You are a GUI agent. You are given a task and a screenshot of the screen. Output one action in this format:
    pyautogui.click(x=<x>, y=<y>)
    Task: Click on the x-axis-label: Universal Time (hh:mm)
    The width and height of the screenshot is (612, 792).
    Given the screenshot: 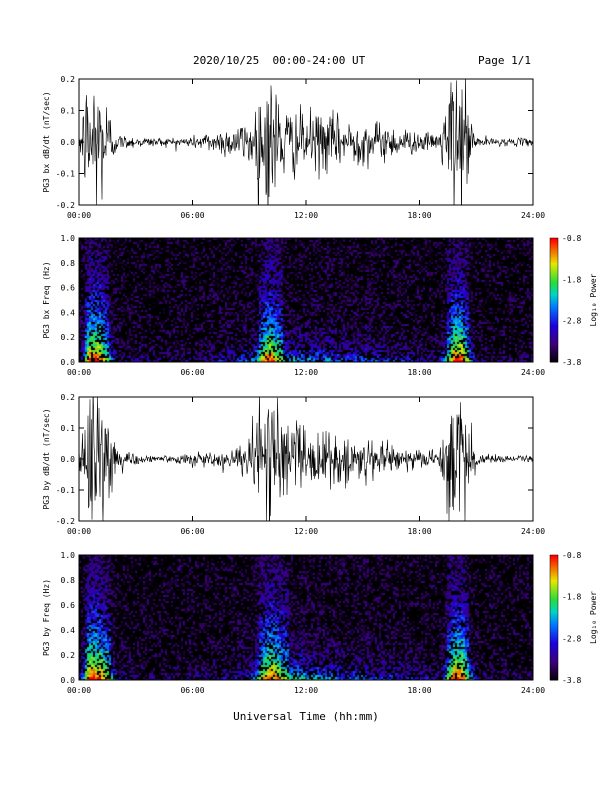 What is the action you would take?
    pyautogui.click(x=306, y=716)
    